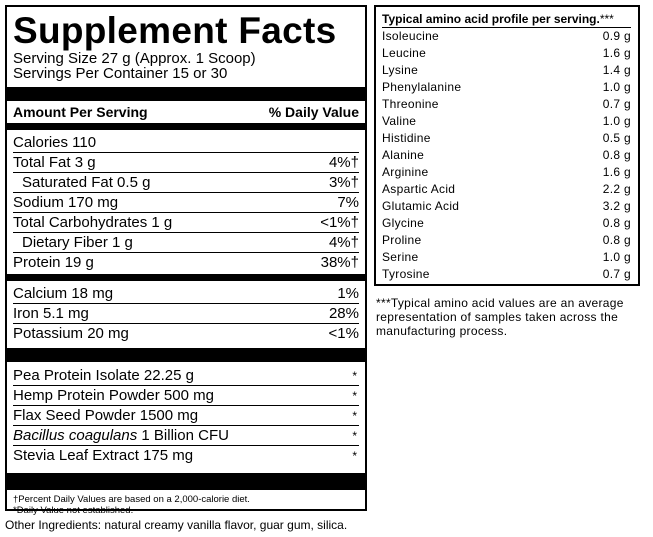  I want to click on amino-name: Isoleucine, so click(411, 36).